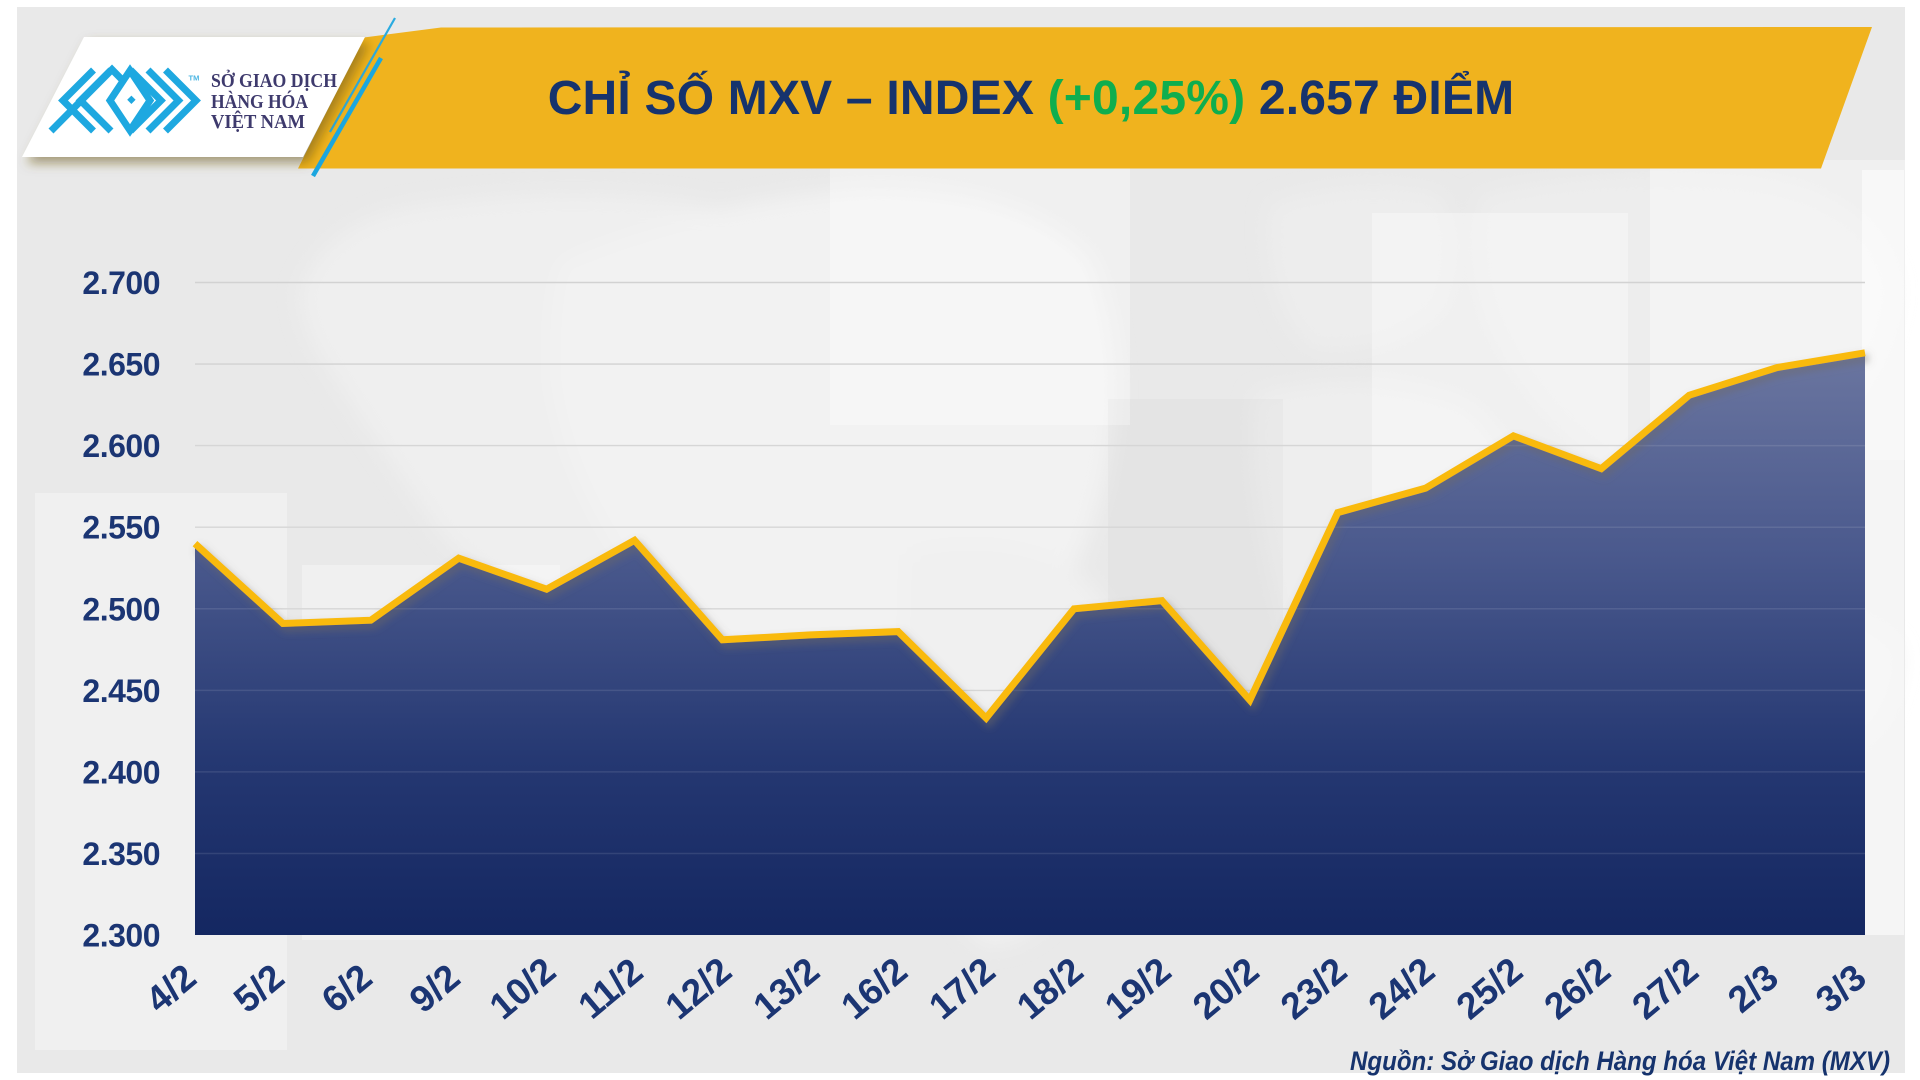  I want to click on svg-text: 2.700, so click(121, 283).